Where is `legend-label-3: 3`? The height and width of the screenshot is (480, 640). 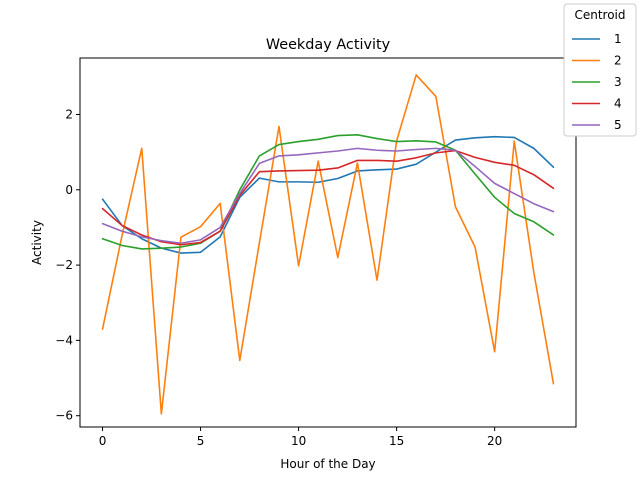
legend-label-3: 3 is located at coordinates (618, 82).